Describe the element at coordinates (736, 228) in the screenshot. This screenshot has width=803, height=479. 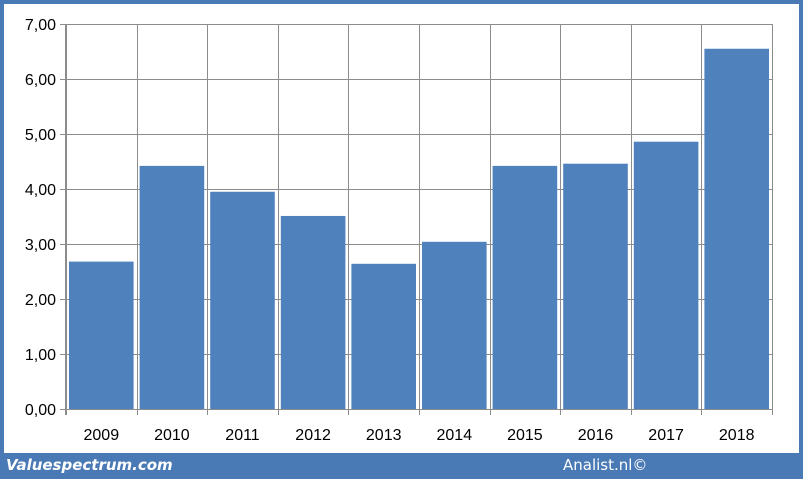
I see `bar-2018` at that location.